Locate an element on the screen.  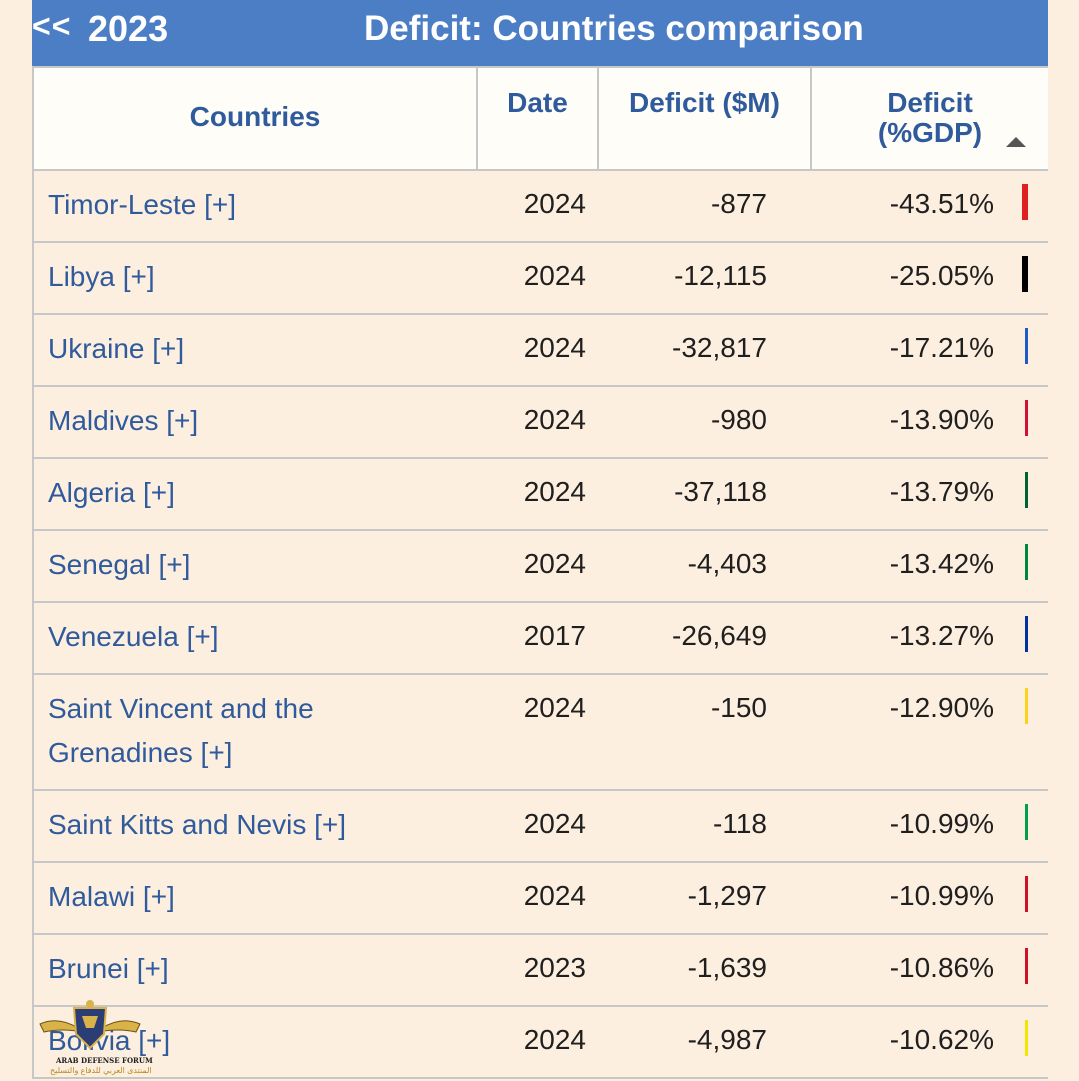
column-header-label: Countries is located at coordinates (255, 116).